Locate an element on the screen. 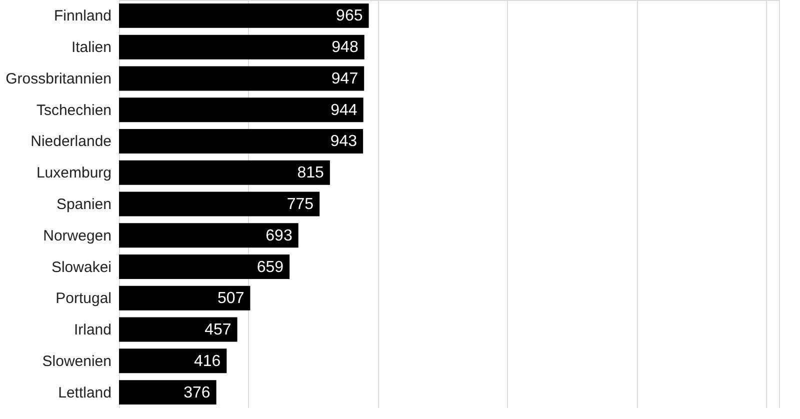  data-label: 944 is located at coordinates (344, 110).